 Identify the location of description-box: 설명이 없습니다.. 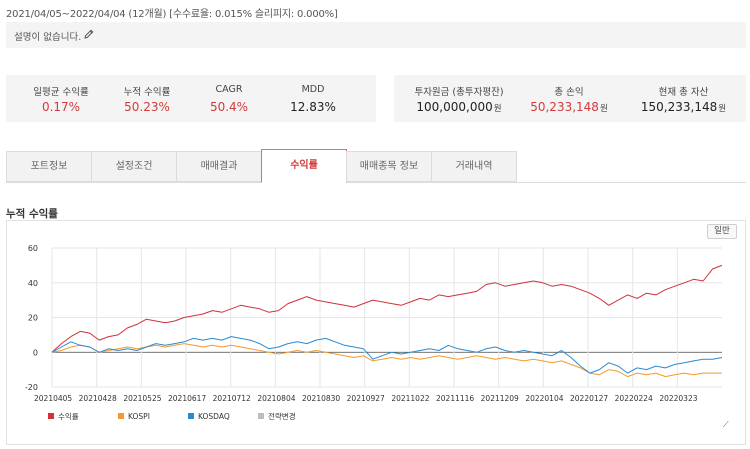
(376, 35).